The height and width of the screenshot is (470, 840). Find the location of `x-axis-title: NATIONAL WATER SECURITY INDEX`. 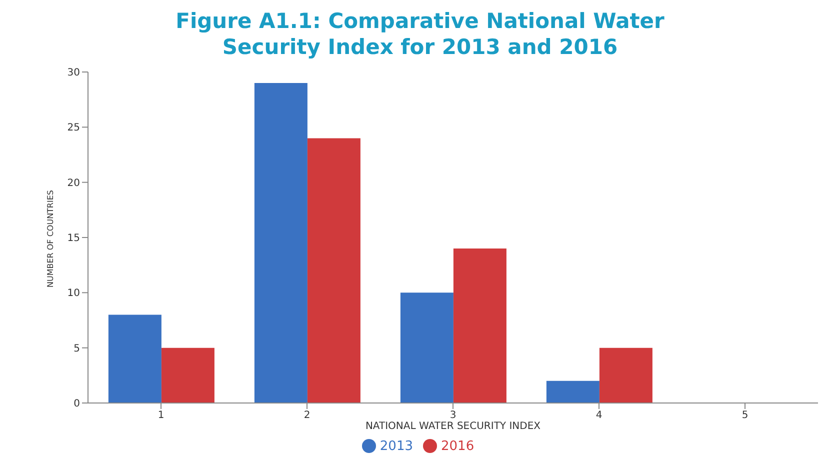

x-axis-title: NATIONAL WATER SECURITY INDEX is located at coordinates (453, 426).